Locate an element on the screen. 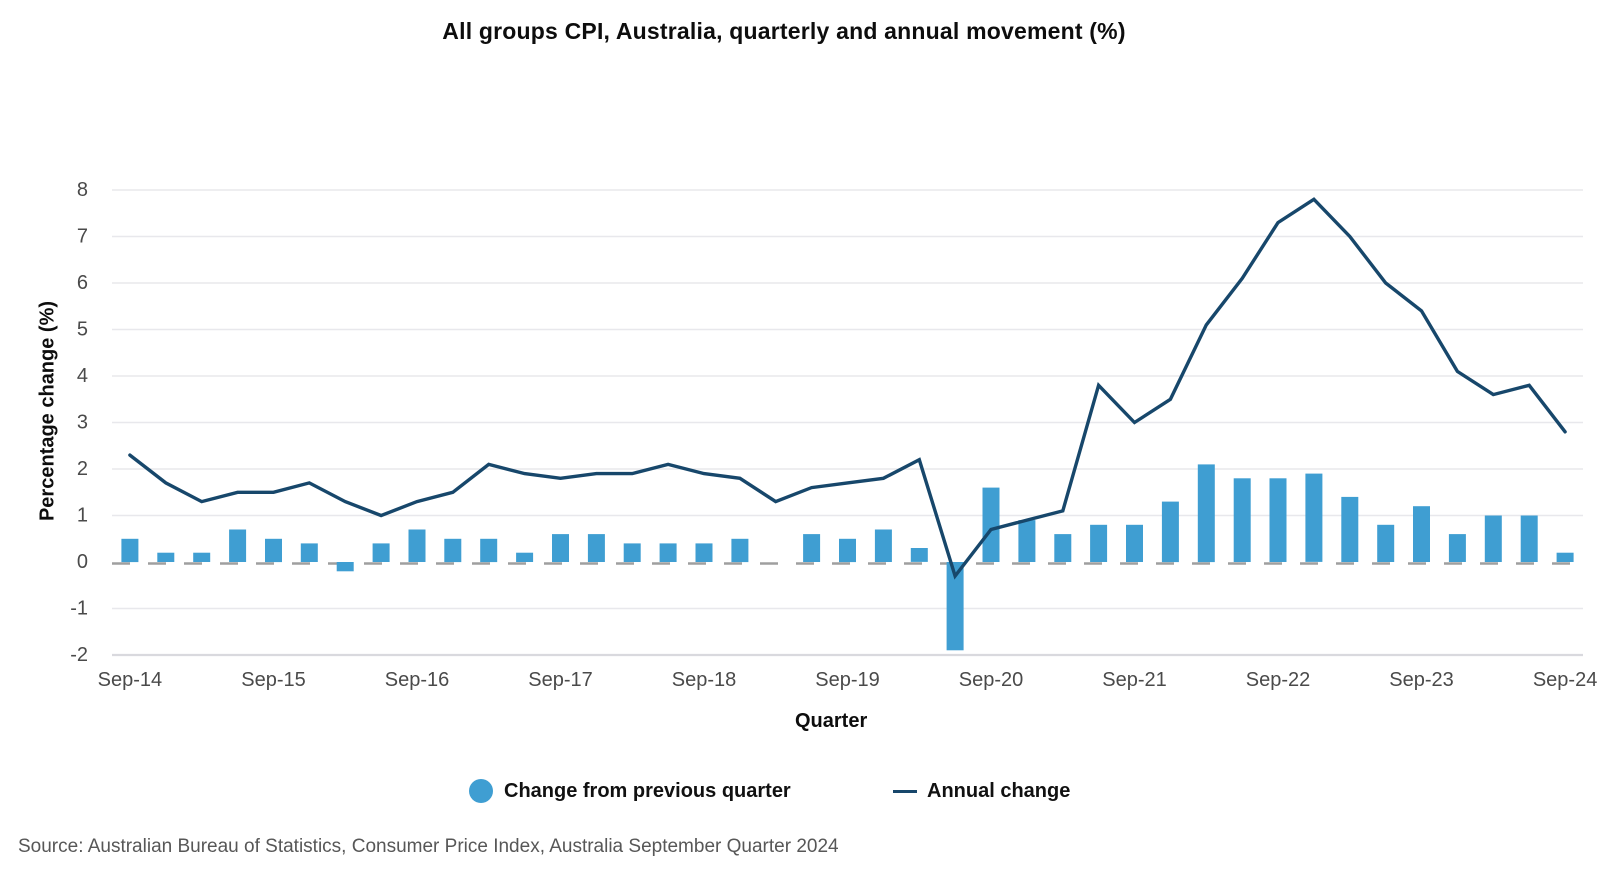 This screenshot has width=1600, height=889. svg-text: 7 is located at coordinates (82, 237).